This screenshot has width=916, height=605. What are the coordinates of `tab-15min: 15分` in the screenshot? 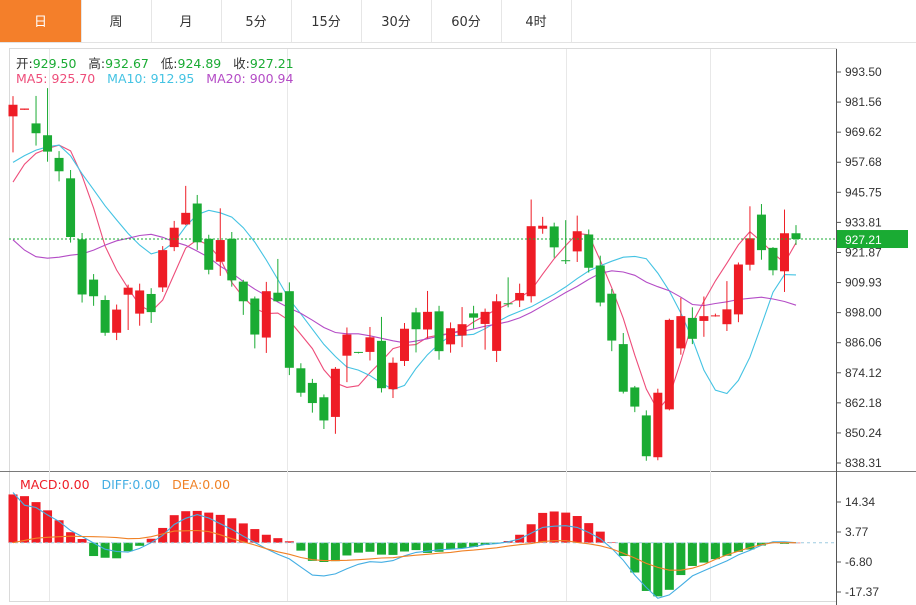 It's located at (326, 22).